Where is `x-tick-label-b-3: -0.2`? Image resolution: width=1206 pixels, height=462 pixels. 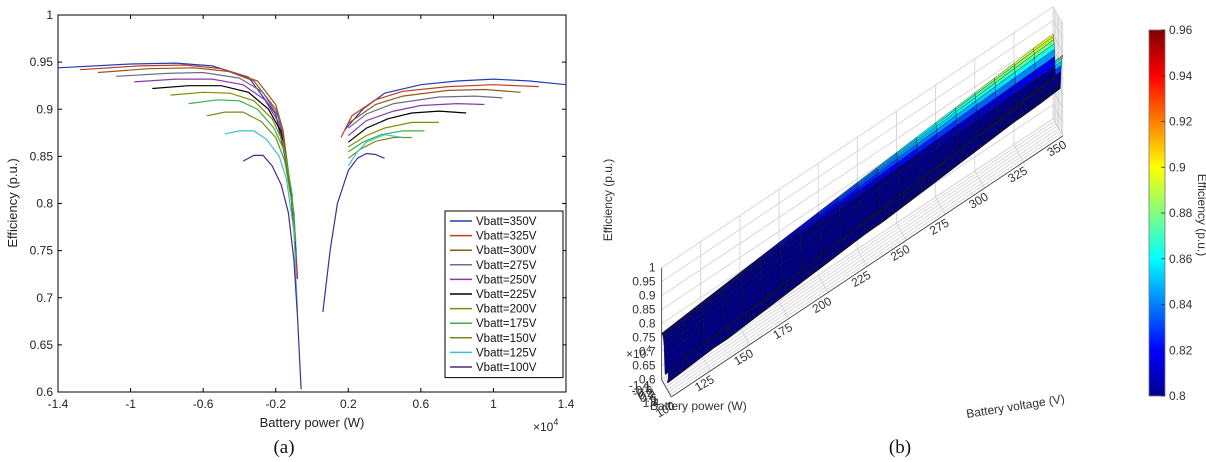
x-tick-label-b-3: -0.2 is located at coordinates (643, 393).